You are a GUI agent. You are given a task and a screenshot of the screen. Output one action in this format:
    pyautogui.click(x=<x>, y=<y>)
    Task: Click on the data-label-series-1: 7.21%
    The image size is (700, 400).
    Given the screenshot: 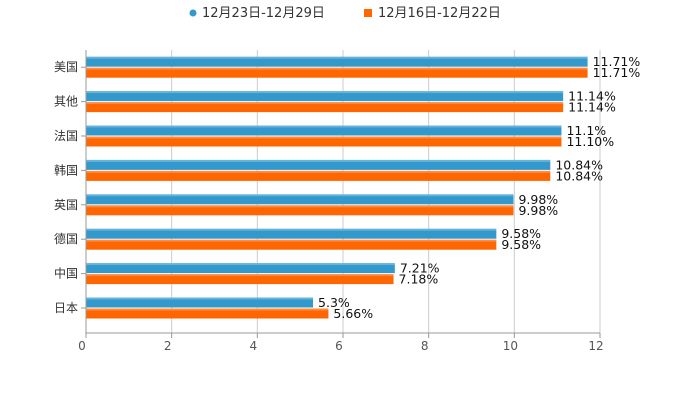 What is the action you would take?
    pyautogui.click(x=420, y=268)
    